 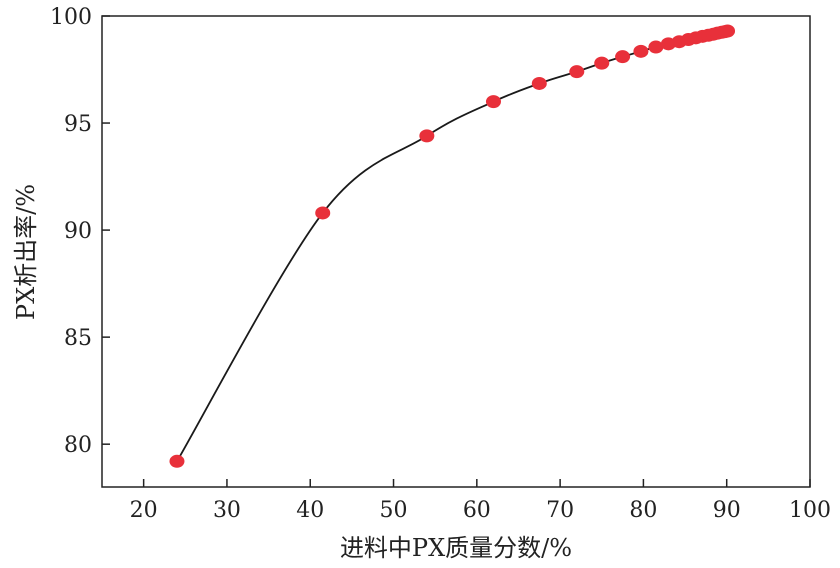 What do you see at coordinates (71, 17) in the screenshot?
I see `y-tick-label: 100` at bounding box center [71, 17].